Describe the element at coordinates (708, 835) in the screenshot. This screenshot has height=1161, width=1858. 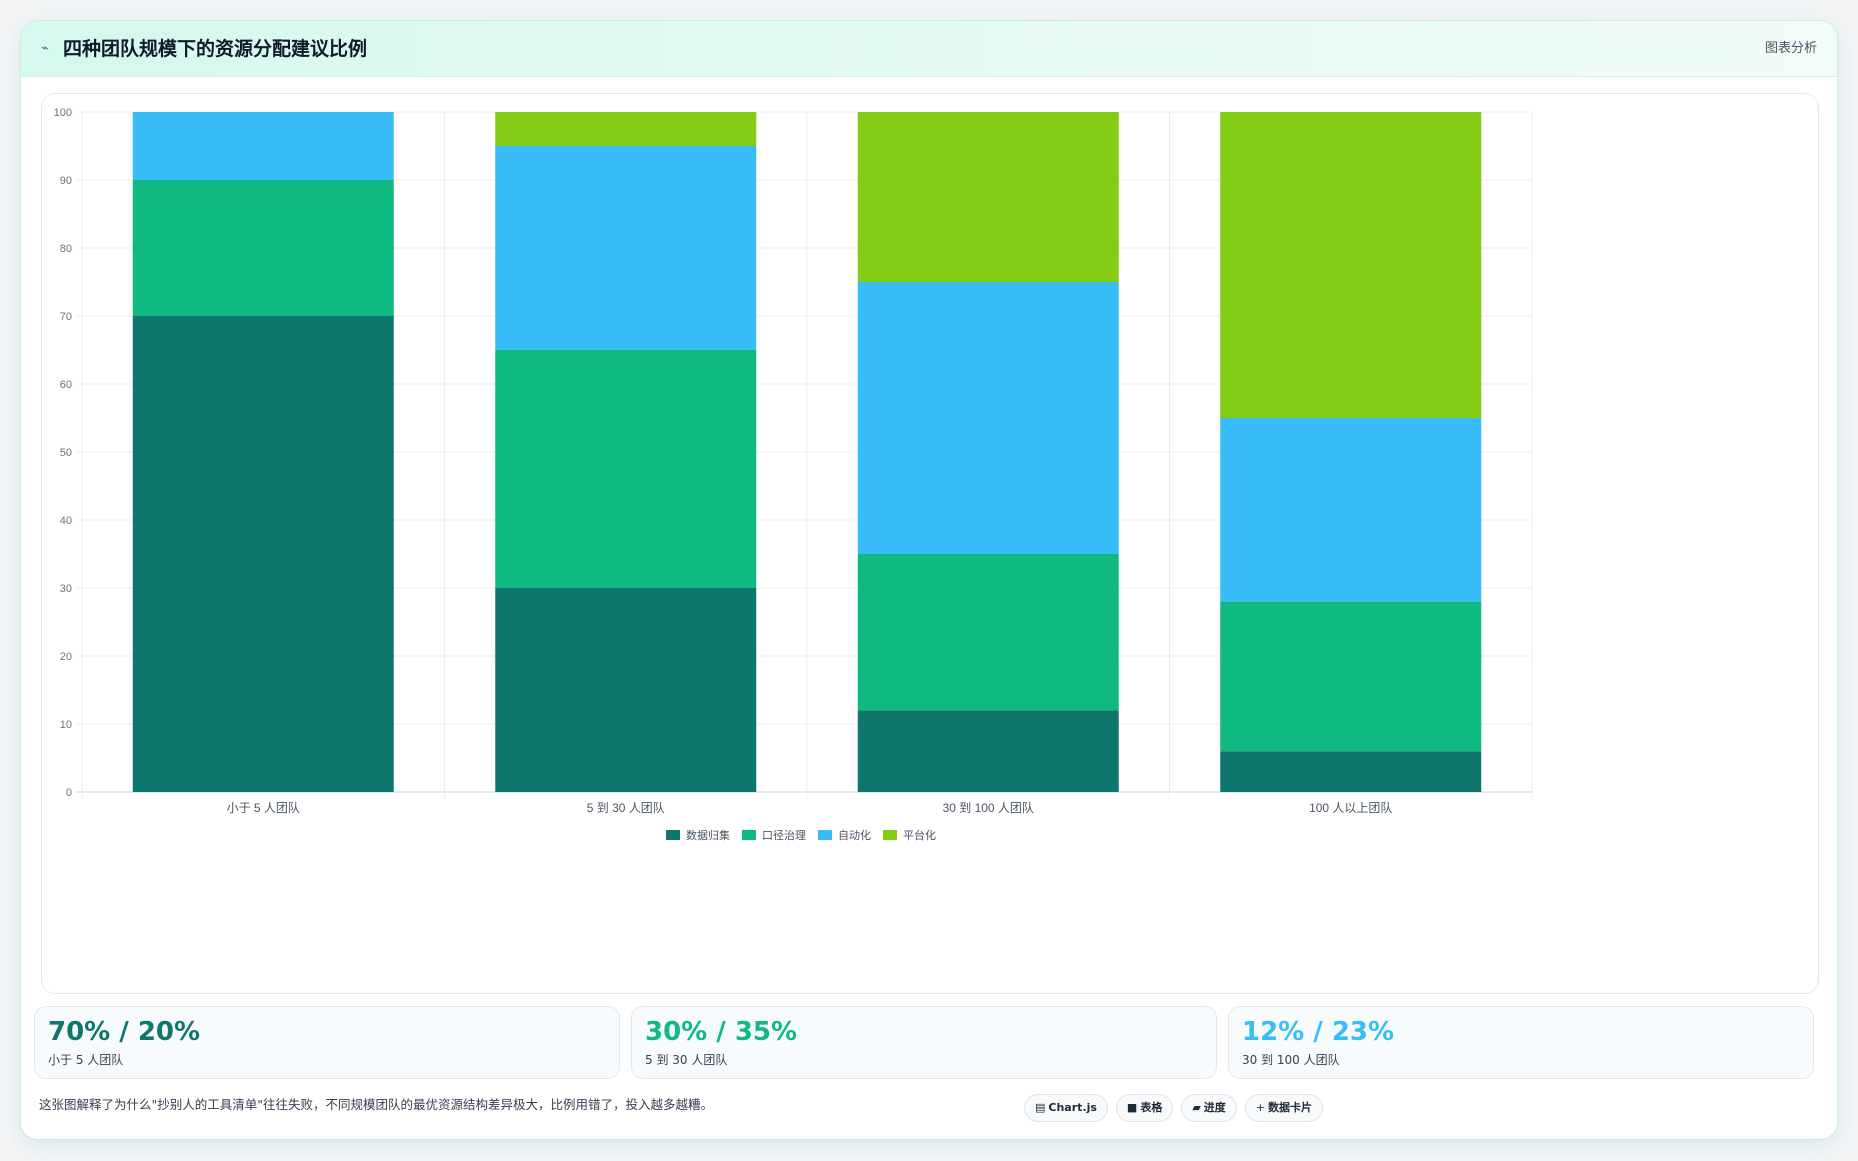
I see `legend-label: 数据归集` at that location.